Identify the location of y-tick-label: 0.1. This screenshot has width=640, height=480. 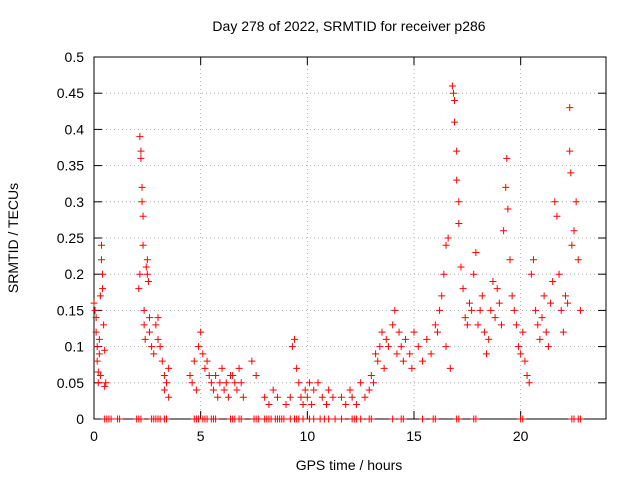
(75, 347).